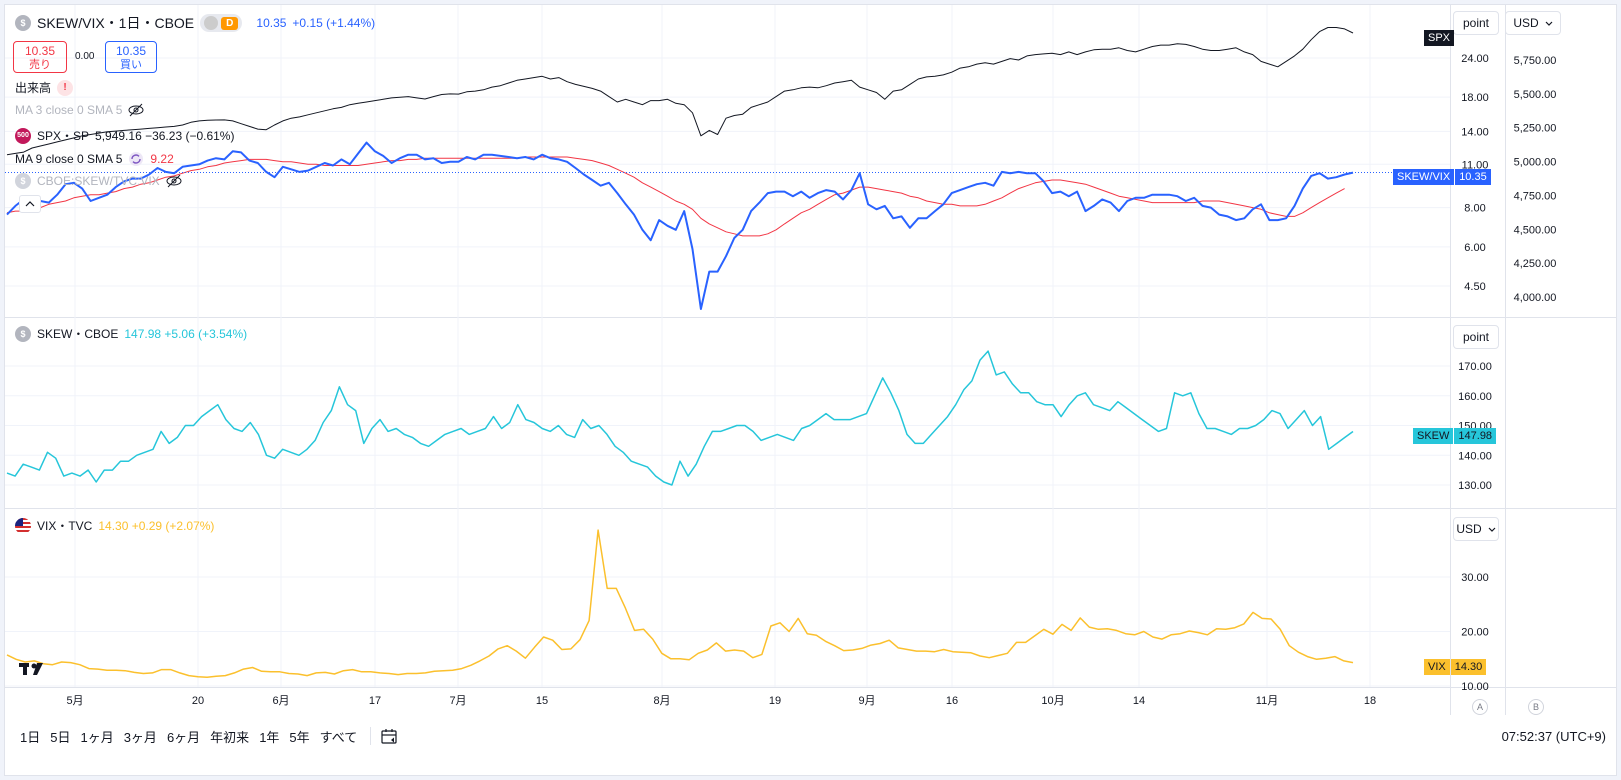 The image size is (1621, 780). I want to click on vix-price-tag: VIX 14.30, so click(1455, 667).